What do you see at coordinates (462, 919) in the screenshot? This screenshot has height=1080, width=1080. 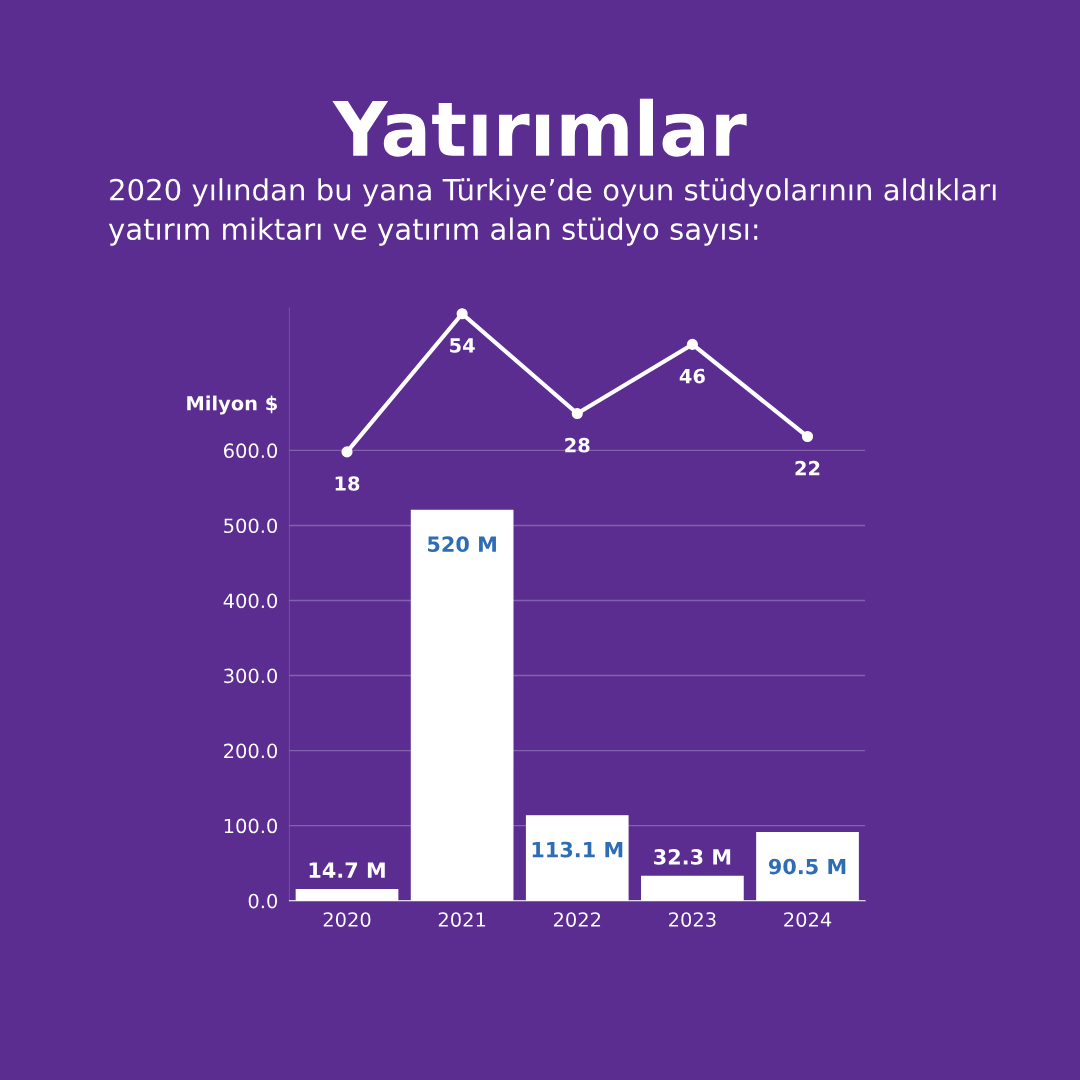 I see `x-tick-label: 2021` at bounding box center [462, 919].